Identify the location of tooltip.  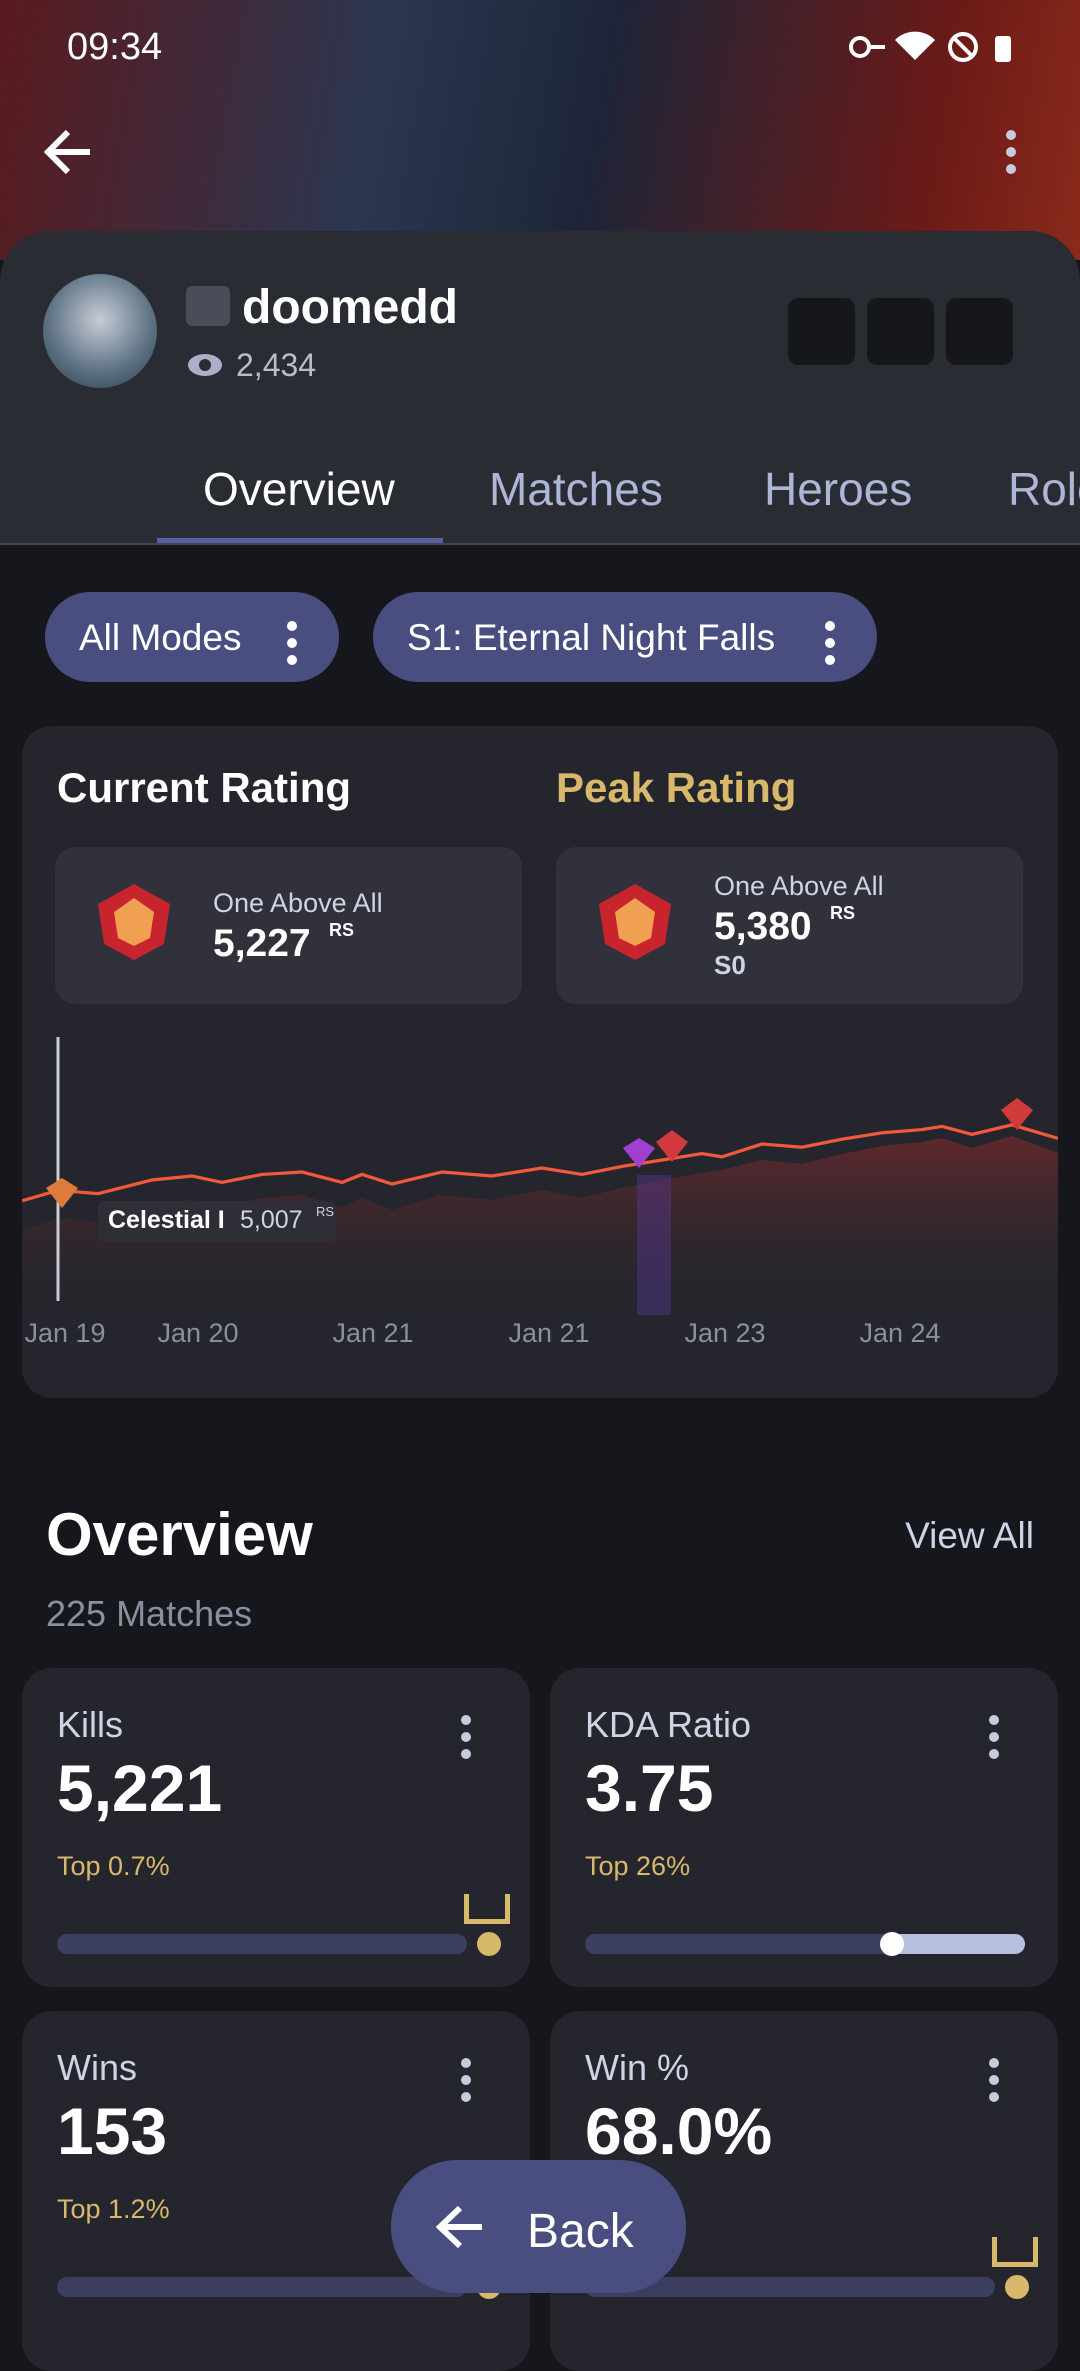
(217, 1221).